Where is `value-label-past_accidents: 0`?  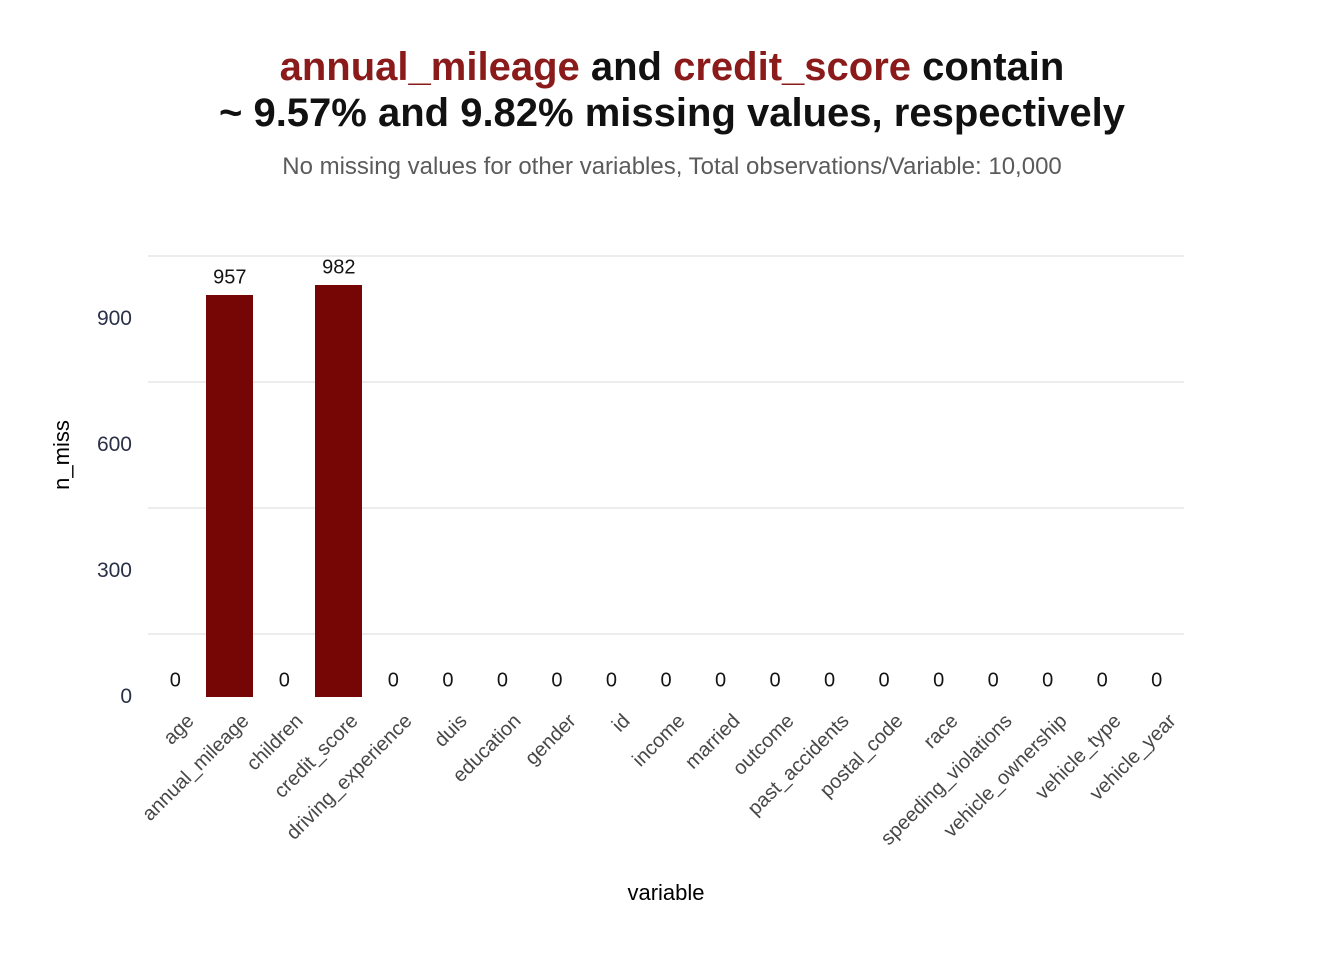
value-label-past_accidents: 0 is located at coordinates (830, 680).